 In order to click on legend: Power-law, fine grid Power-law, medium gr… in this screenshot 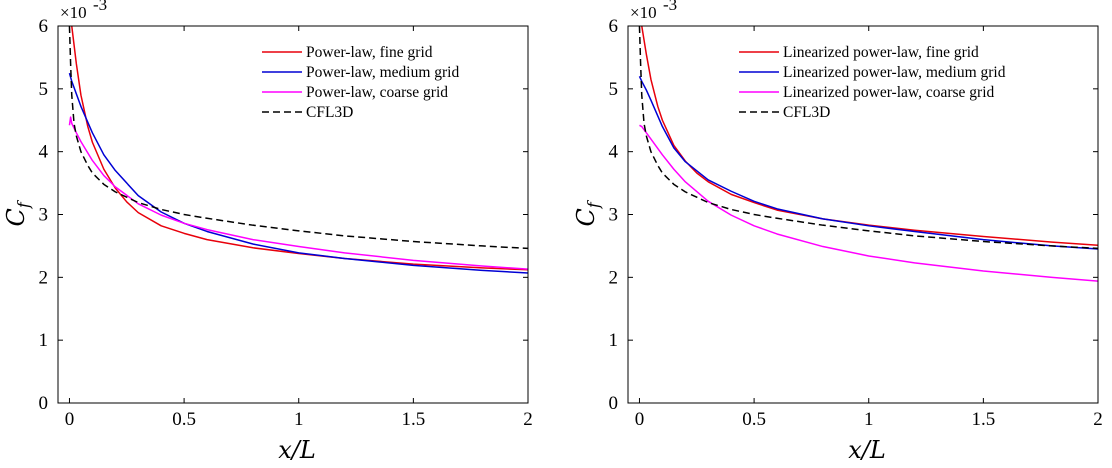, I will do `click(360, 82)`.